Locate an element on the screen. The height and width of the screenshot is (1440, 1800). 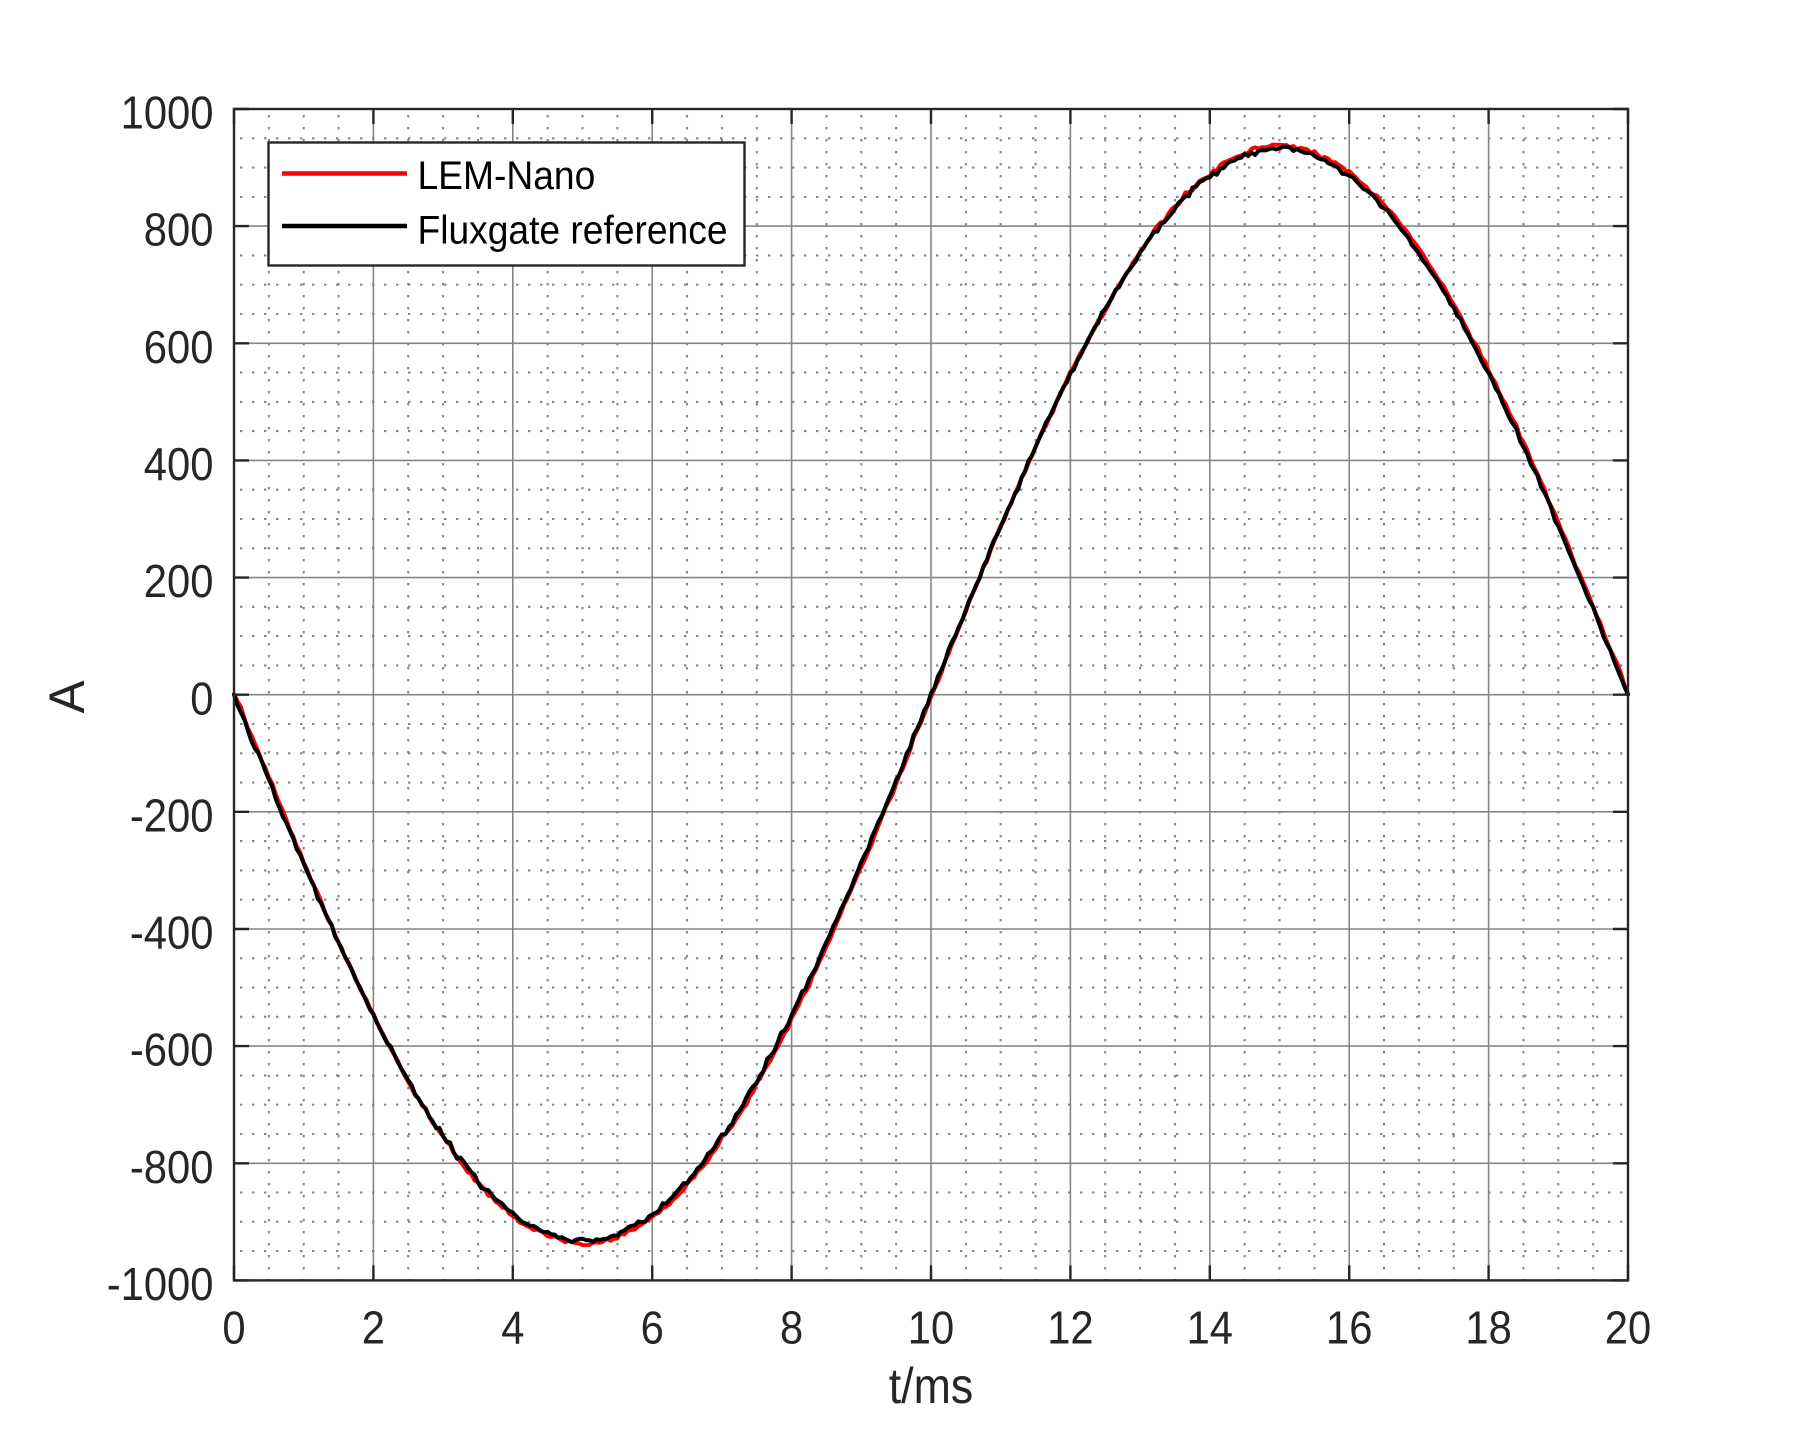
svg-text: 14 is located at coordinates (1210, 1328).